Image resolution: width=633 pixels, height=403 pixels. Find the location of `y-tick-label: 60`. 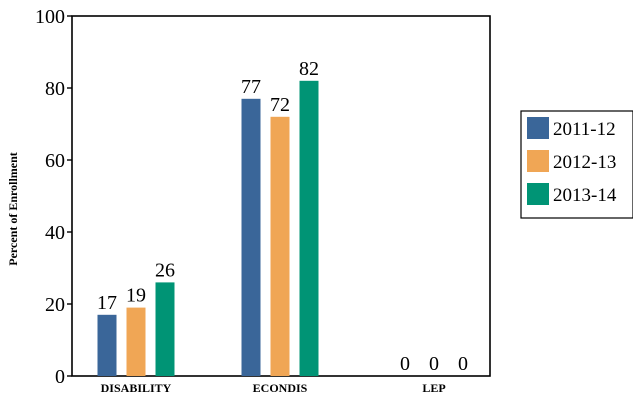

y-tick-label: 60 is located at coordinates (55, 161).